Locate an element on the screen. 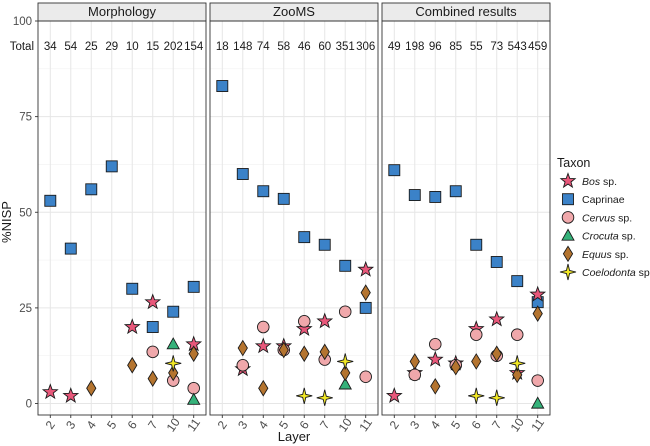 The width and height of the screenshot is (650, 446). y-tick-label: 25 is located at coordinates (25, 309).